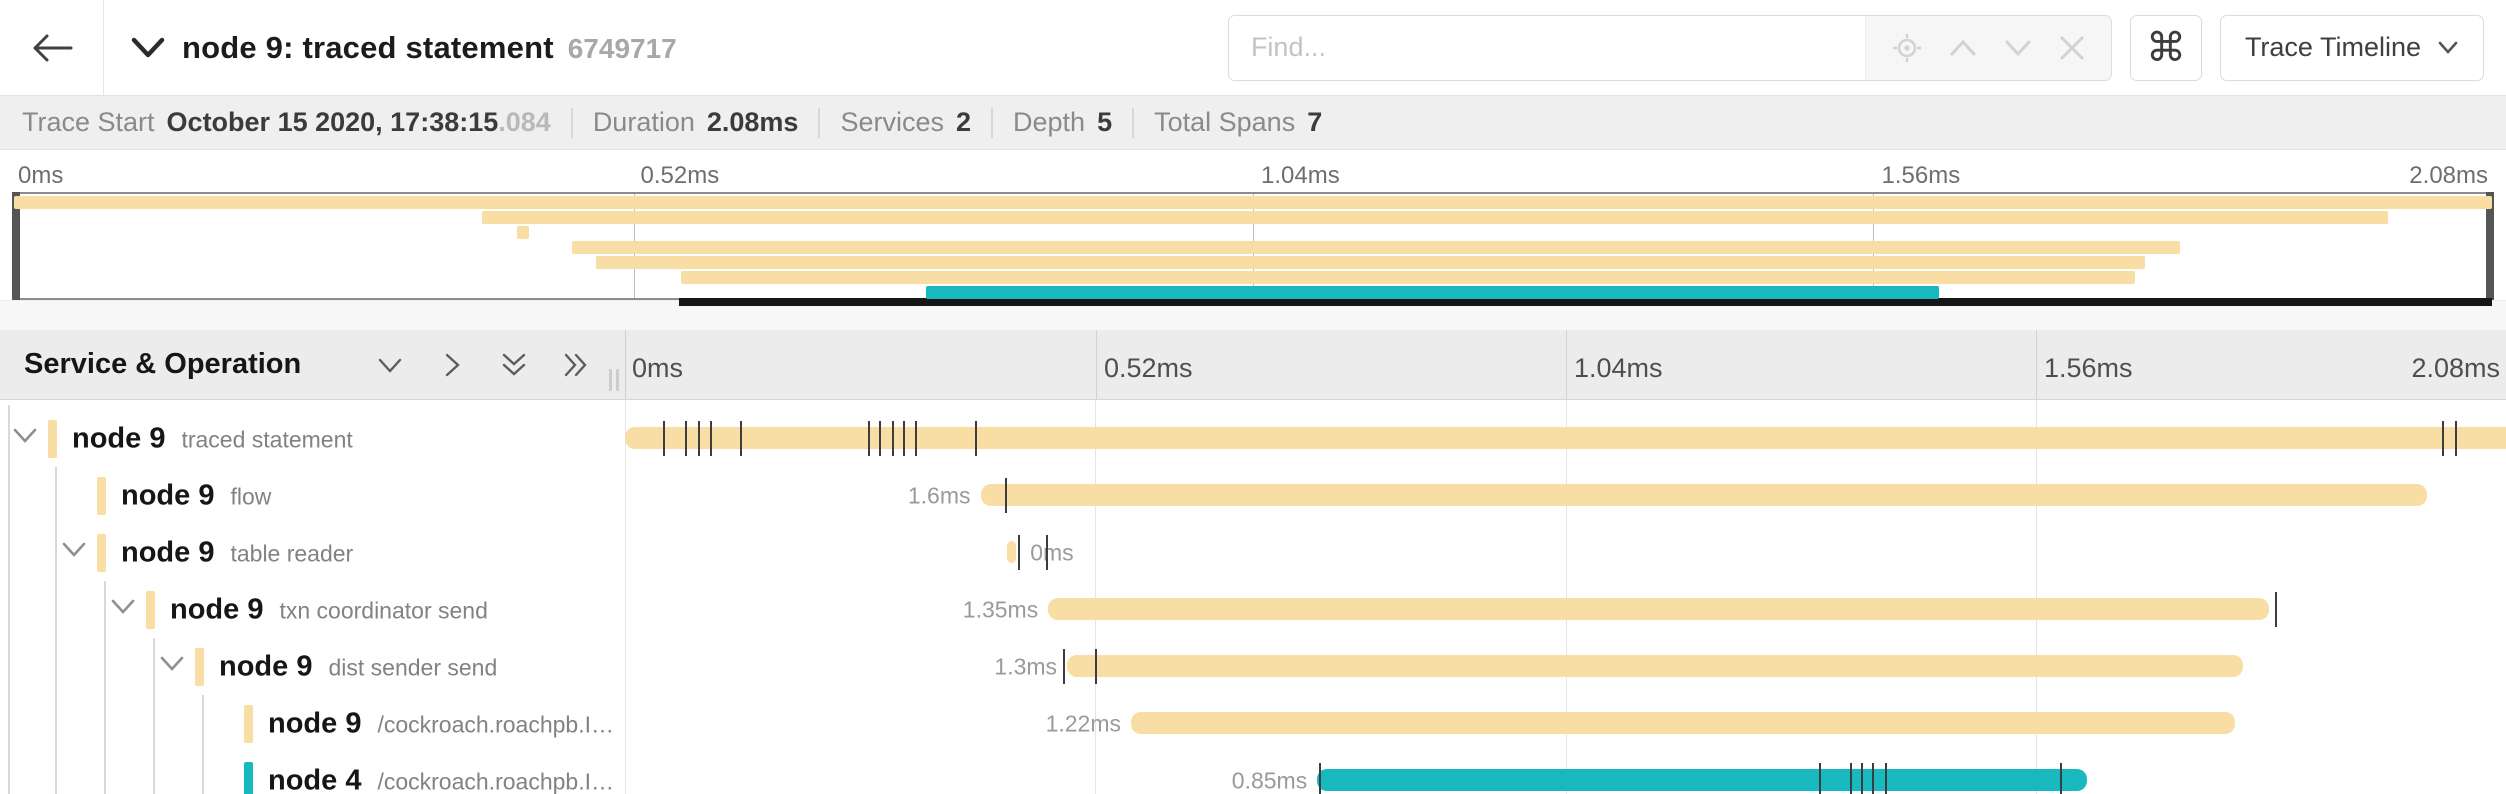 This screenshot has height=794, width=2506. I want to click on summary-label: Trace Start, so click(88, 122).